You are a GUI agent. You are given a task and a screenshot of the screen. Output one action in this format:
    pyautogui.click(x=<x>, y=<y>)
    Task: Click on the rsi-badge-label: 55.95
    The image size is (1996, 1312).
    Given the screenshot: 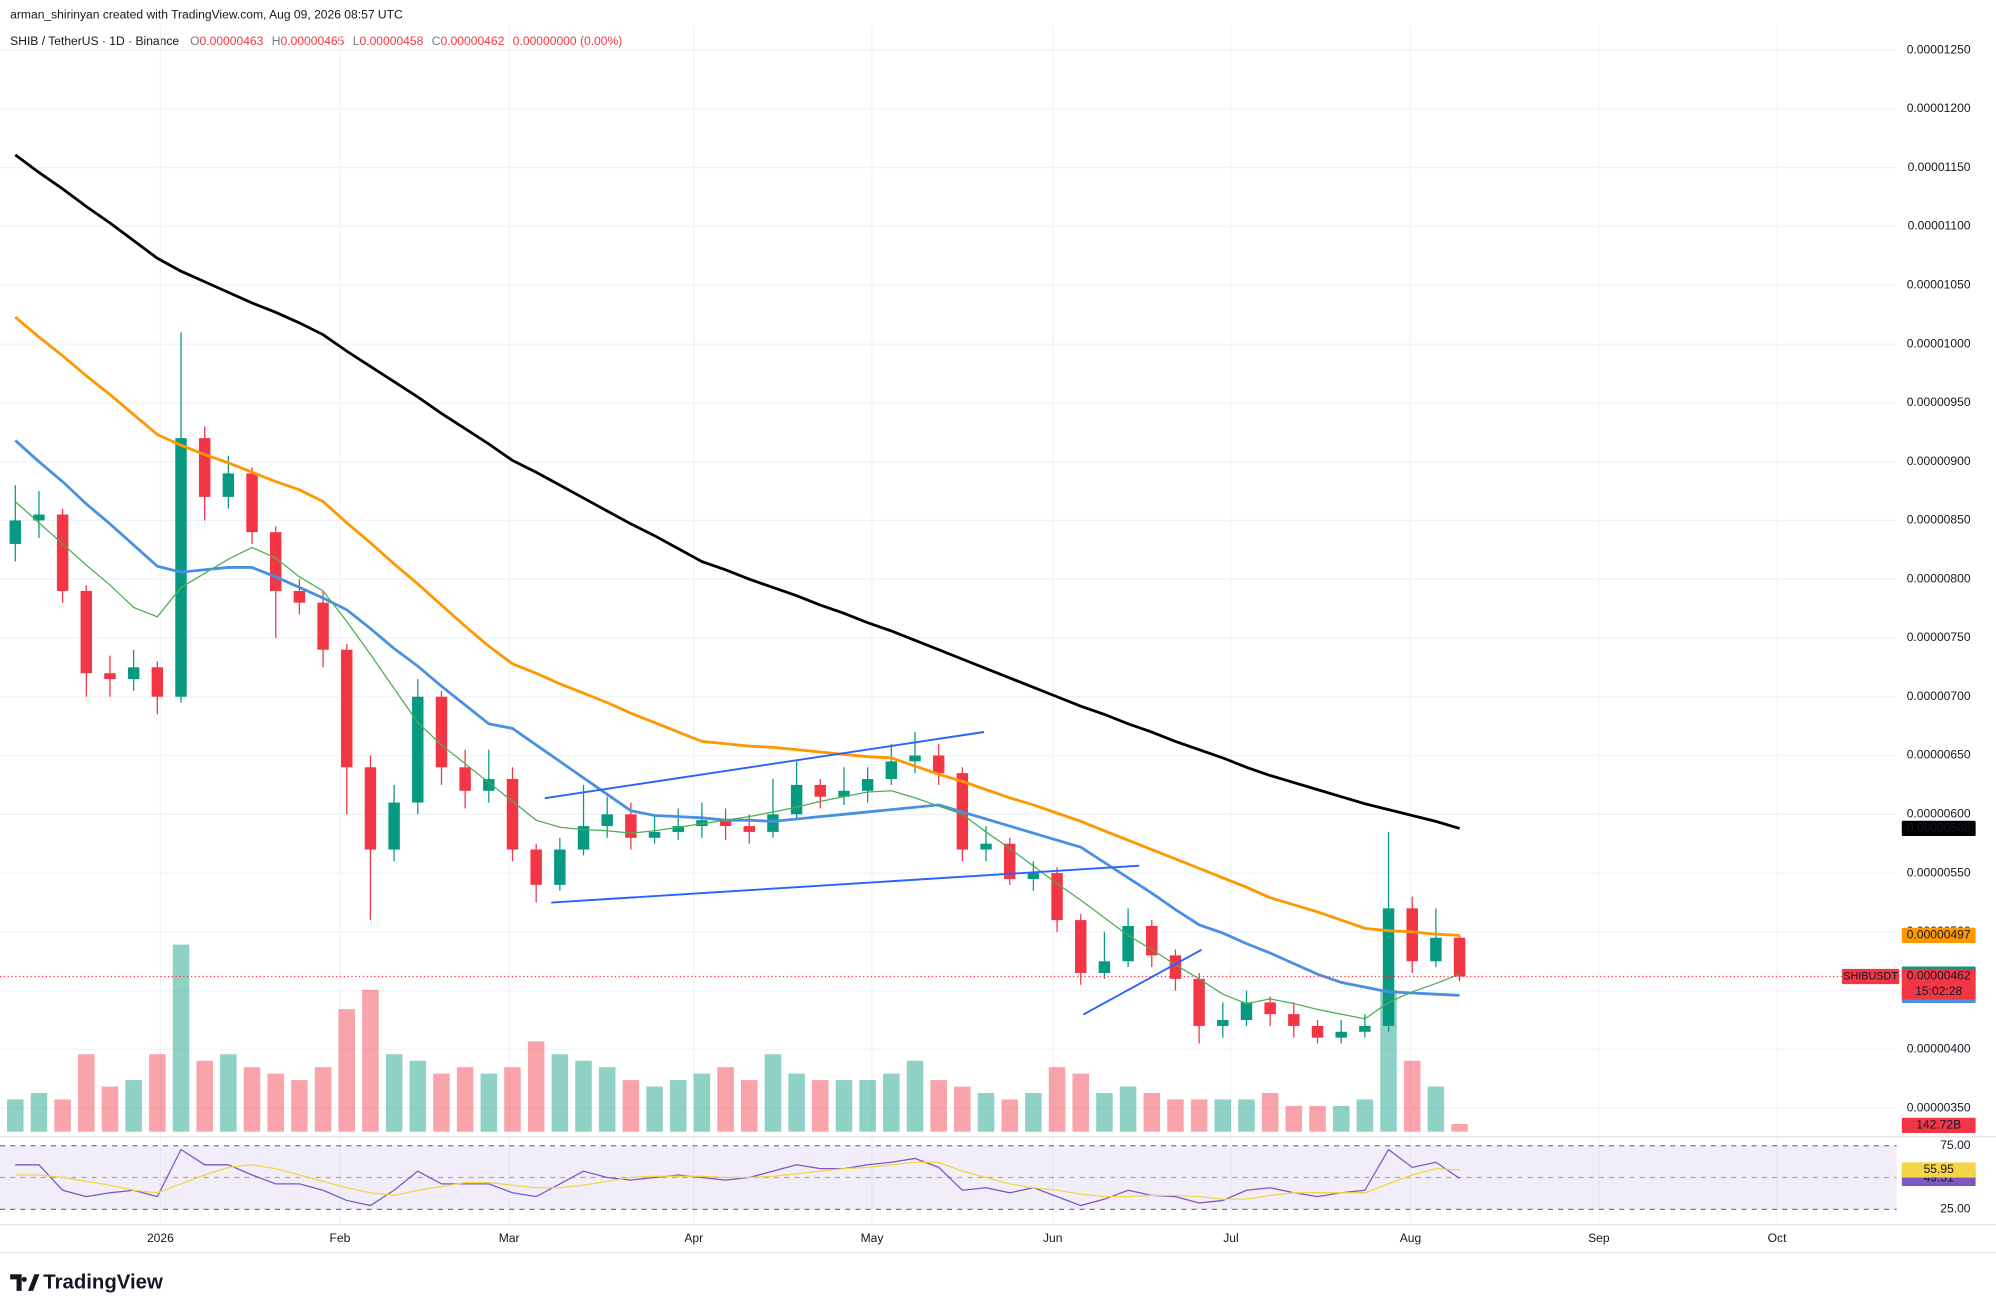 What is the action you would take?
    pyautogui.click(x=1939, y=1169)
    